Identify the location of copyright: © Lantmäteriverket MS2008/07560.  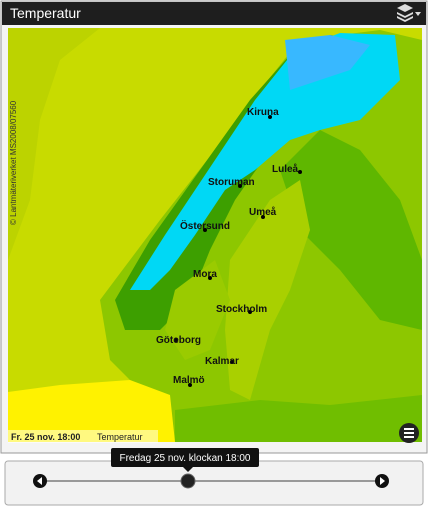
(13, 162).